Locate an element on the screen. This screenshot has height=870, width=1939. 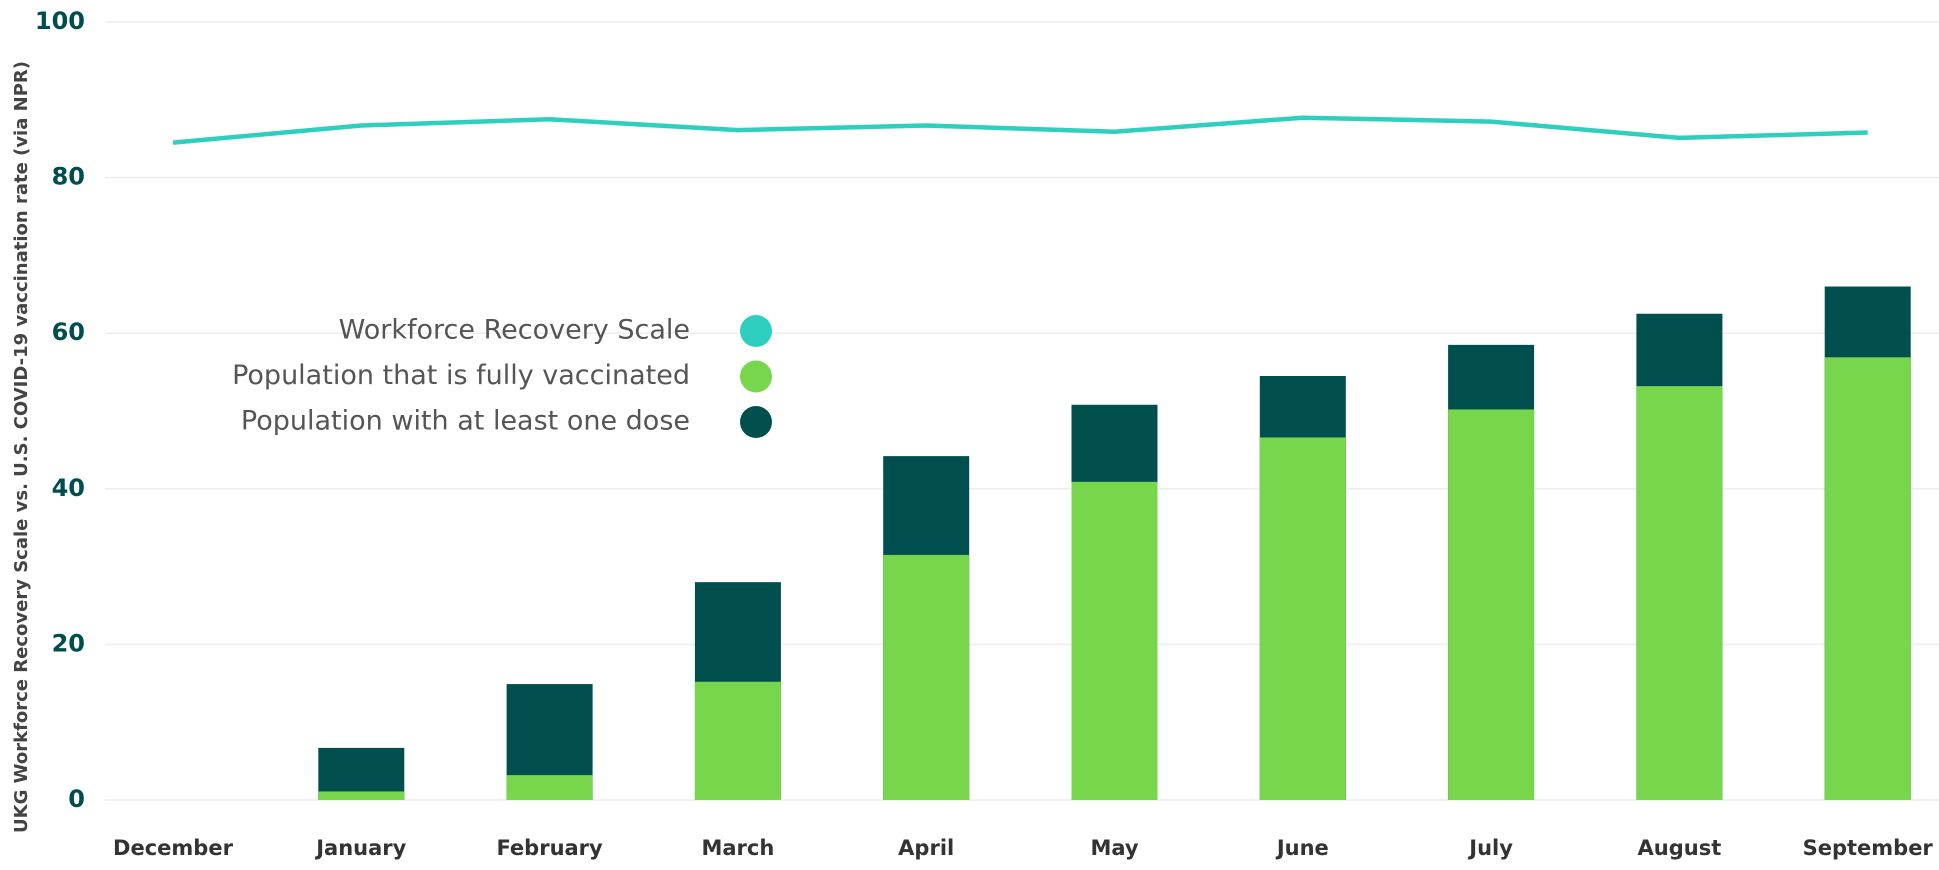
y-tick-label: 80 is located at coordinates (68, 177).